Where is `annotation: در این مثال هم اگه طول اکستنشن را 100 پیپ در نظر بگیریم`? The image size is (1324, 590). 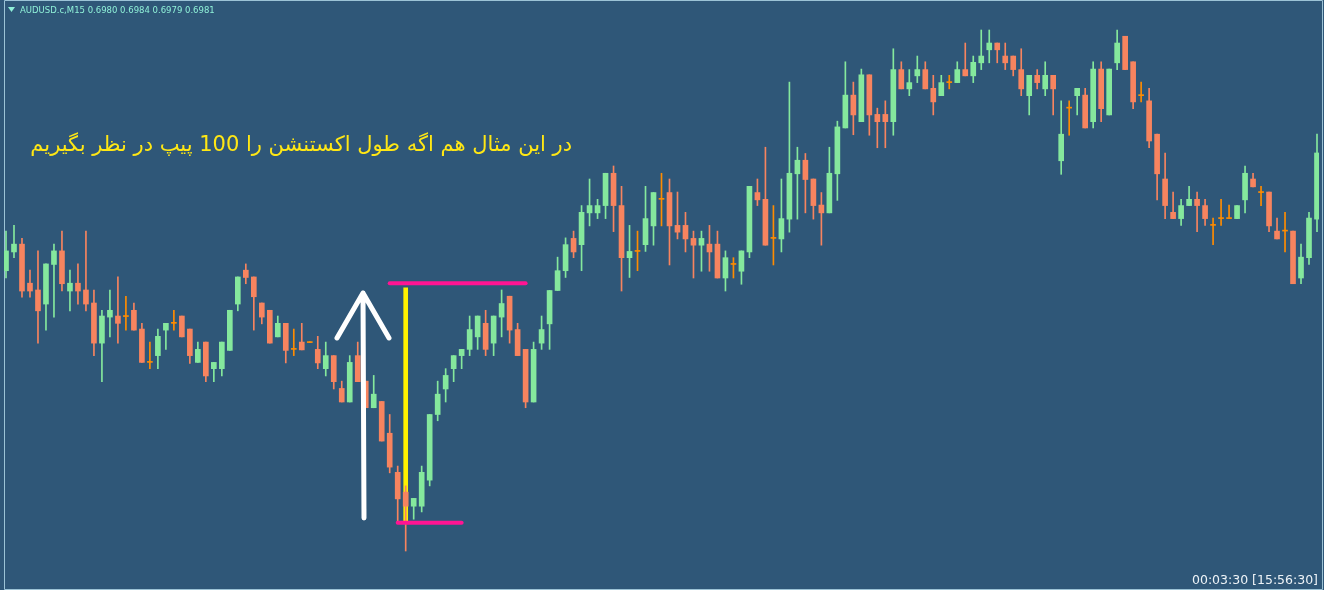
annotation: در این مثال هم اگه طول اکستنشن را 100 پیپ در نظر بگیریم is located at coordinates (301, 144).